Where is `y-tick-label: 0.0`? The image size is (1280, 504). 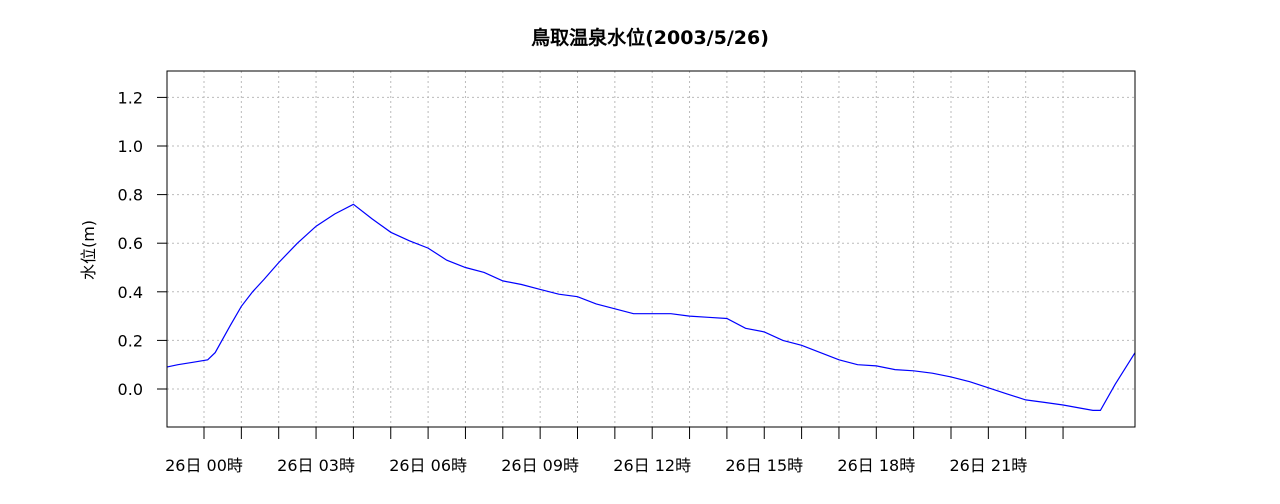 y-tick-label: 0.0 is located at coordinates (130, 389).